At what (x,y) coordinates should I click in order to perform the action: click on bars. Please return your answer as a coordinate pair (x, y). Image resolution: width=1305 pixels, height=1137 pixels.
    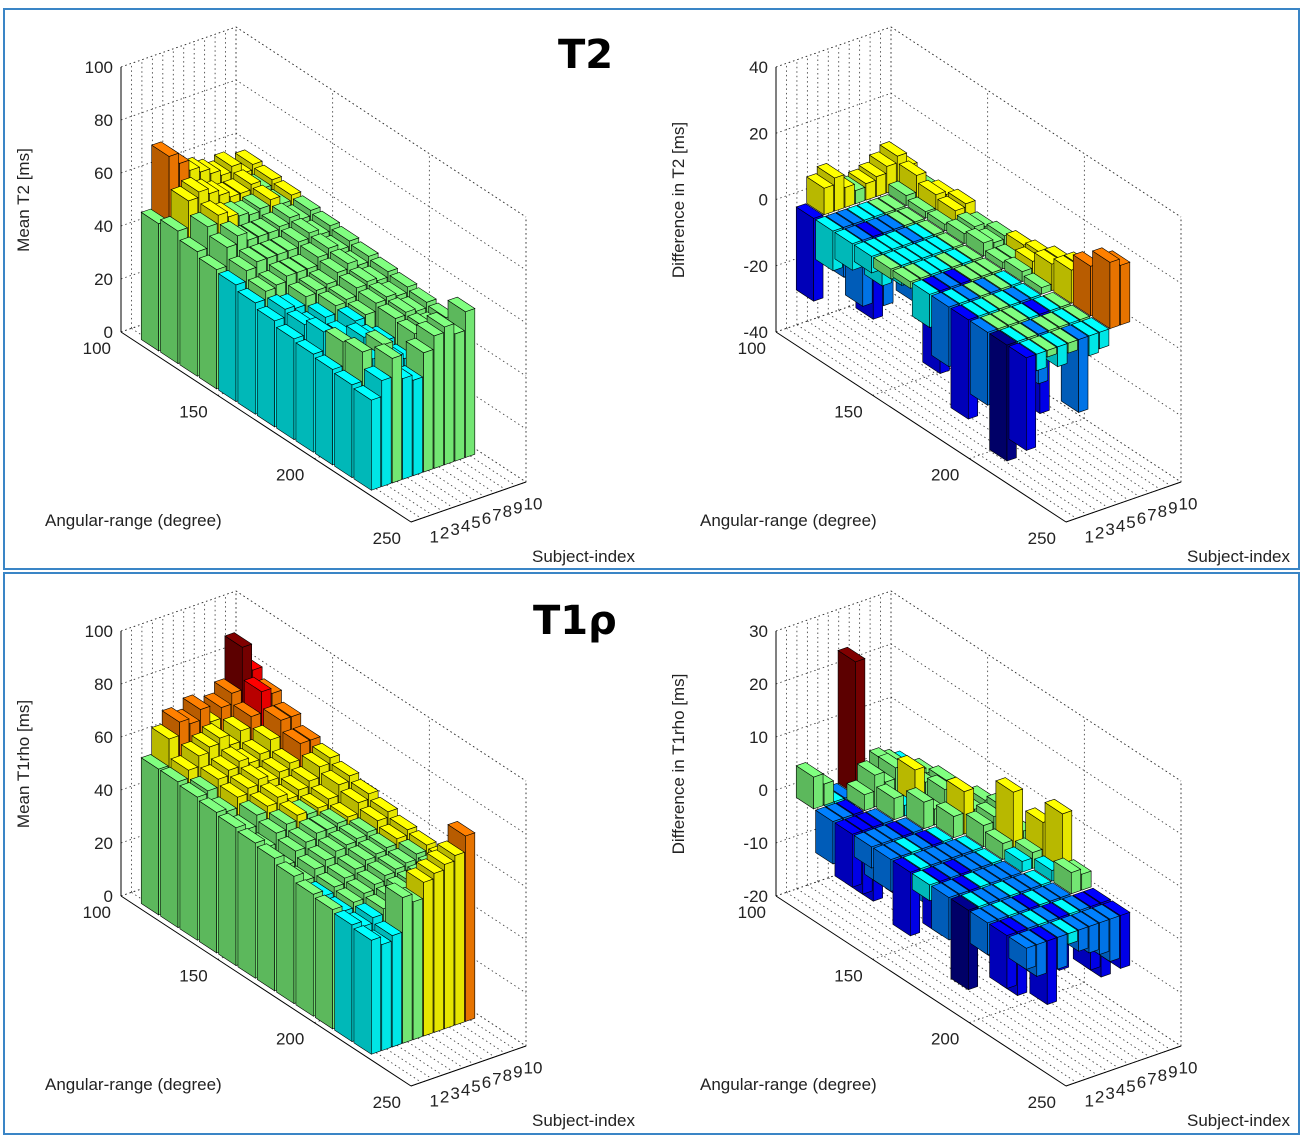
    Looking at the image, I should click on (963, 826).